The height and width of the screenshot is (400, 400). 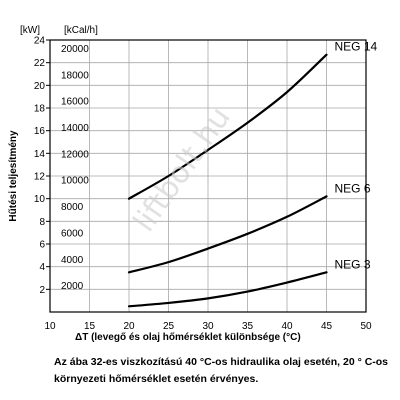 What do you see at coordinates (75, 102) in the screenshot?
I see `y2-tick-label: 16000` at bounding box center [75, 102].